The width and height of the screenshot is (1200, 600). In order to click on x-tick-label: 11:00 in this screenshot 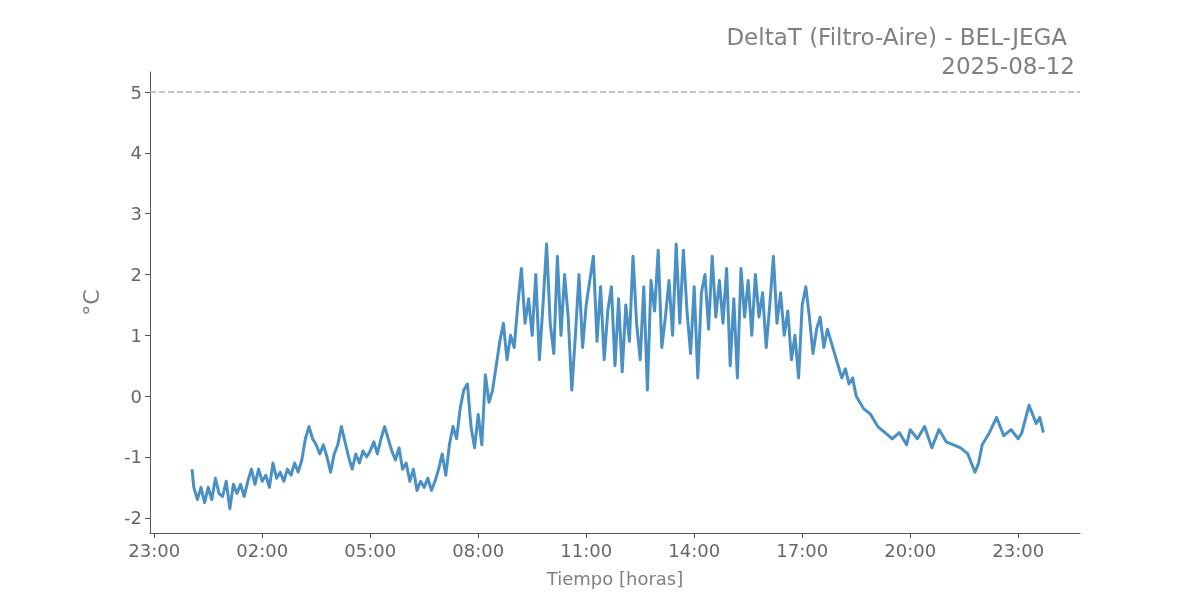, I will do `click(586, 550)`.